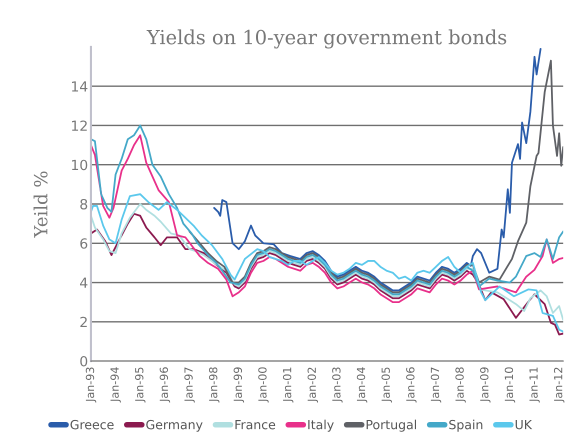 The width and height of the screenshot is (583, 443). Describe the element at coordinates (436, 385) in the screenshot. I see `x-tick-label: Jan-07` at that location.